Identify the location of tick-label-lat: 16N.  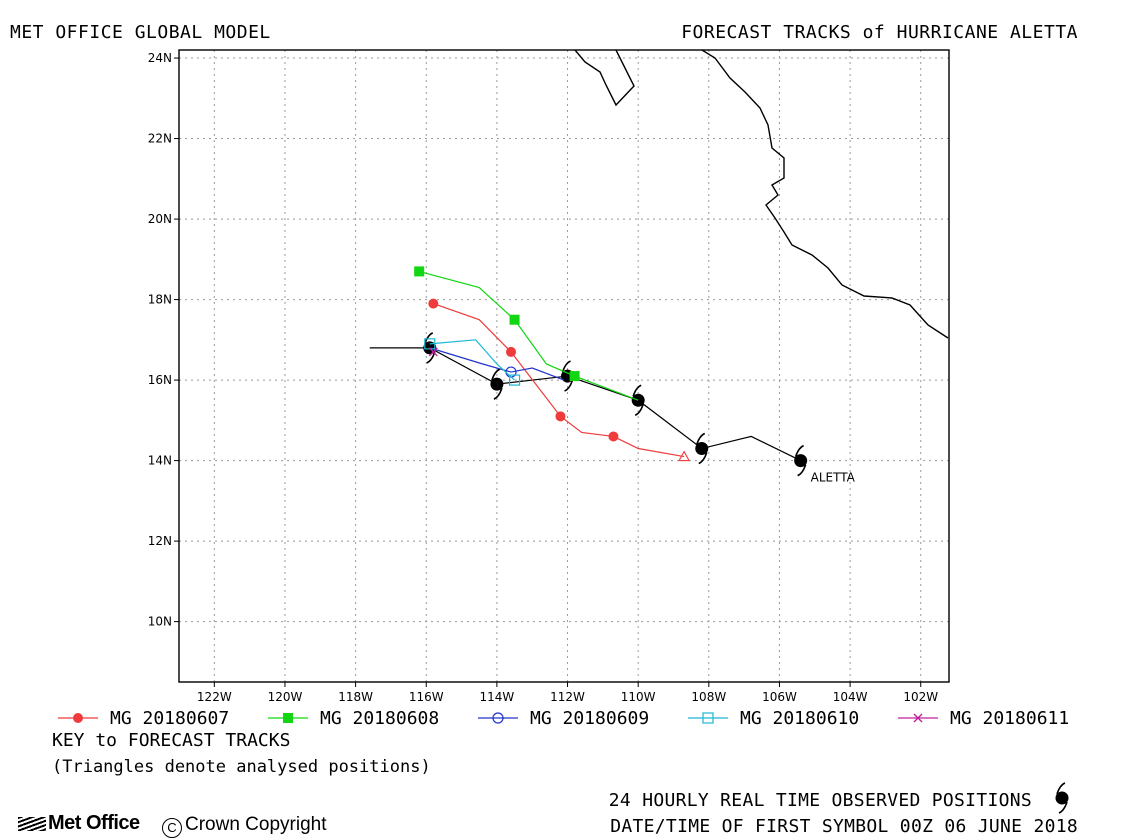
(160, 380).